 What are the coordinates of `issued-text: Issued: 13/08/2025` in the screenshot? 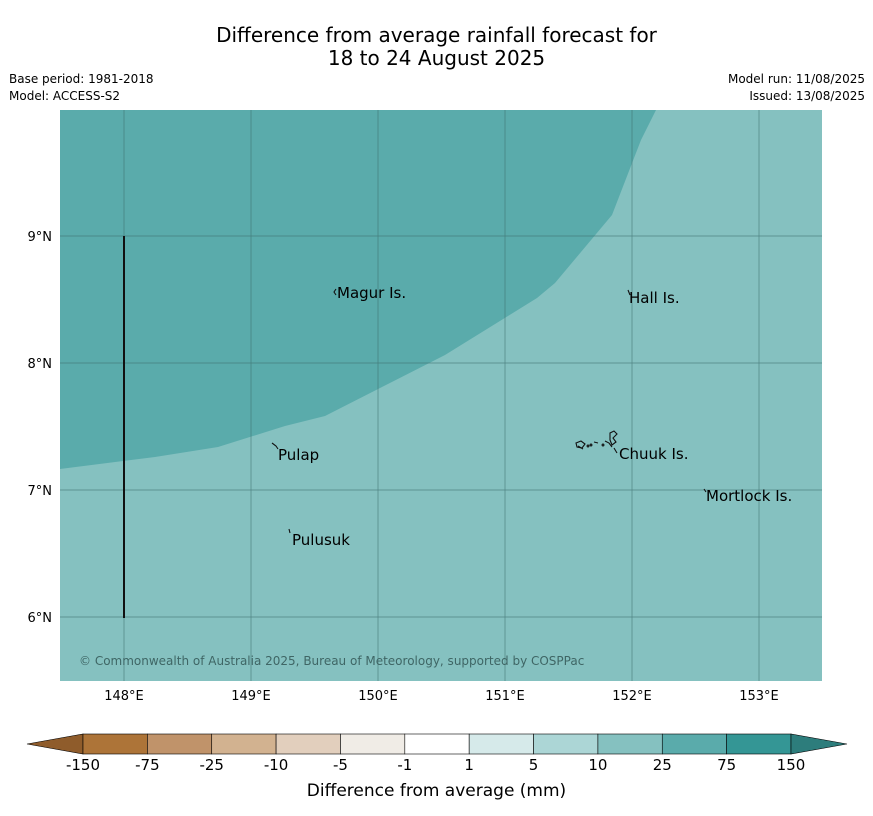 It's located at (807, 96).